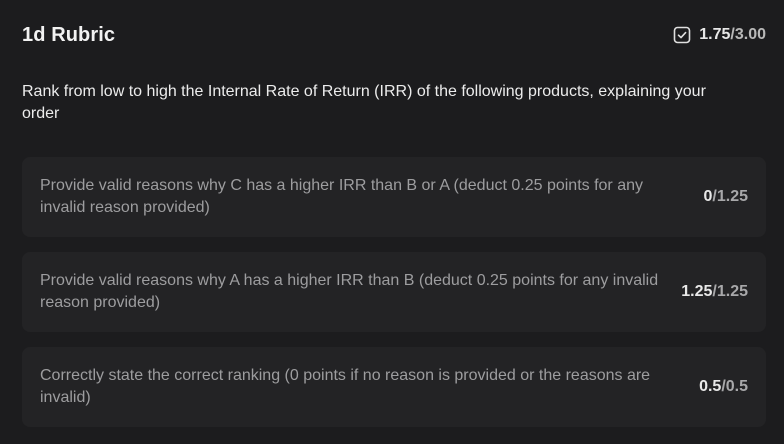 The width and height of the screenshot is (784, 444). Describe the element at coordinates (734, 386) in the screenshot. I see `criterion-score-max: /0.5` at that location.